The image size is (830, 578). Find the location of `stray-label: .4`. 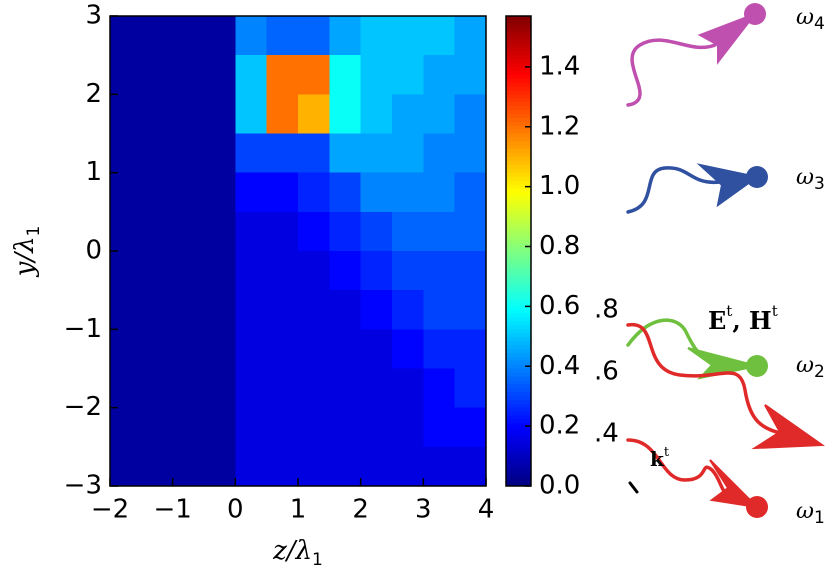

stray-label: .4 is located at coordinates (606, 434).